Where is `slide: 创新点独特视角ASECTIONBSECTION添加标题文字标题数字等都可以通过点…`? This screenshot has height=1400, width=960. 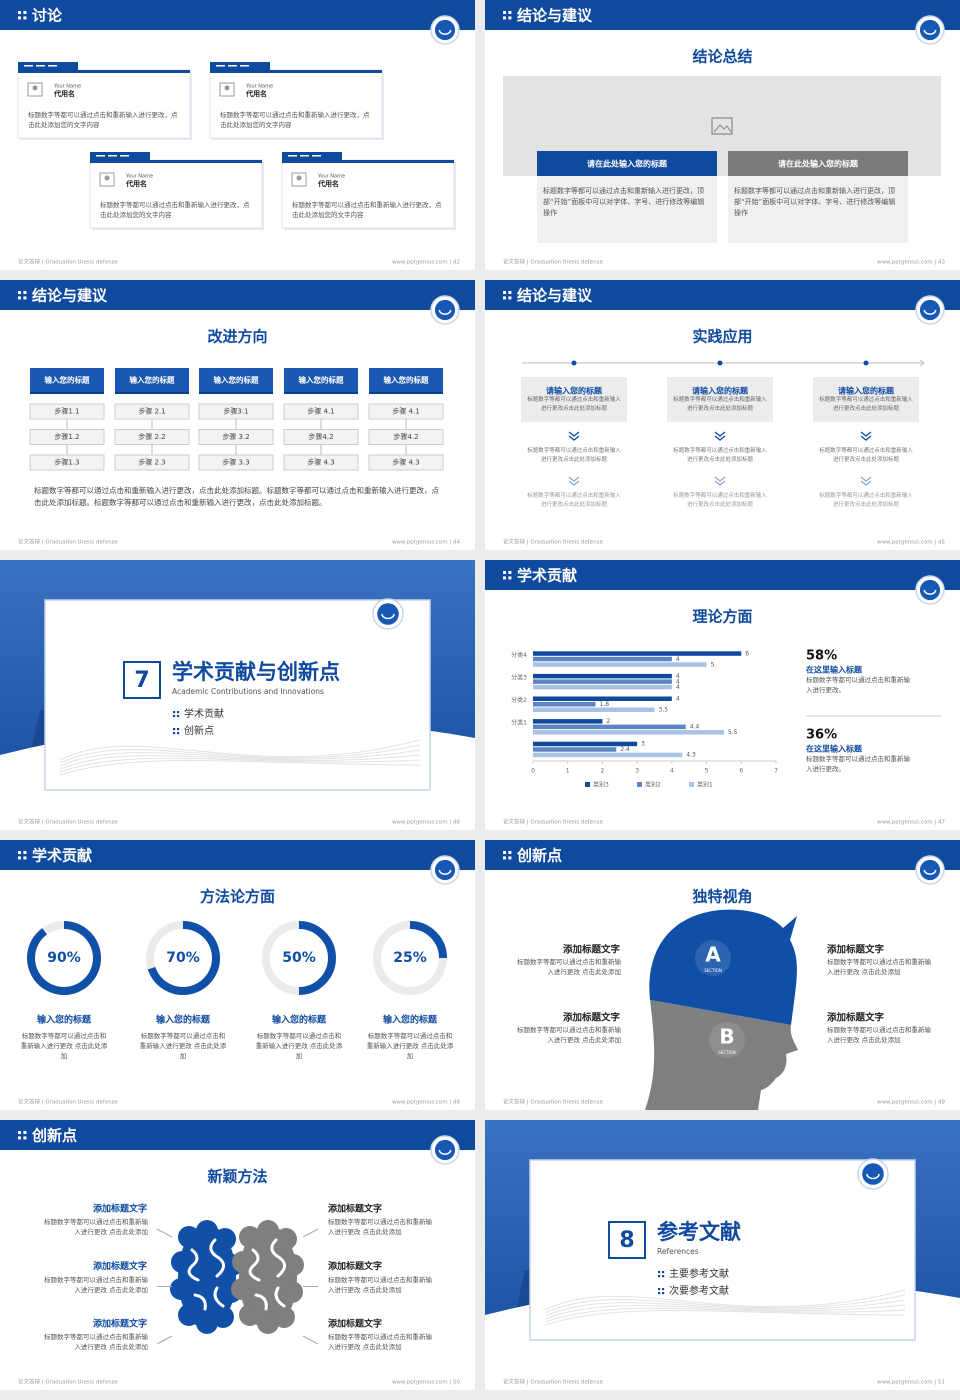
slide: 创新点独特视角ASECTIONBSECTION添加标题文字标题数字等都可以通过点… is located at coordinates (722, 975).